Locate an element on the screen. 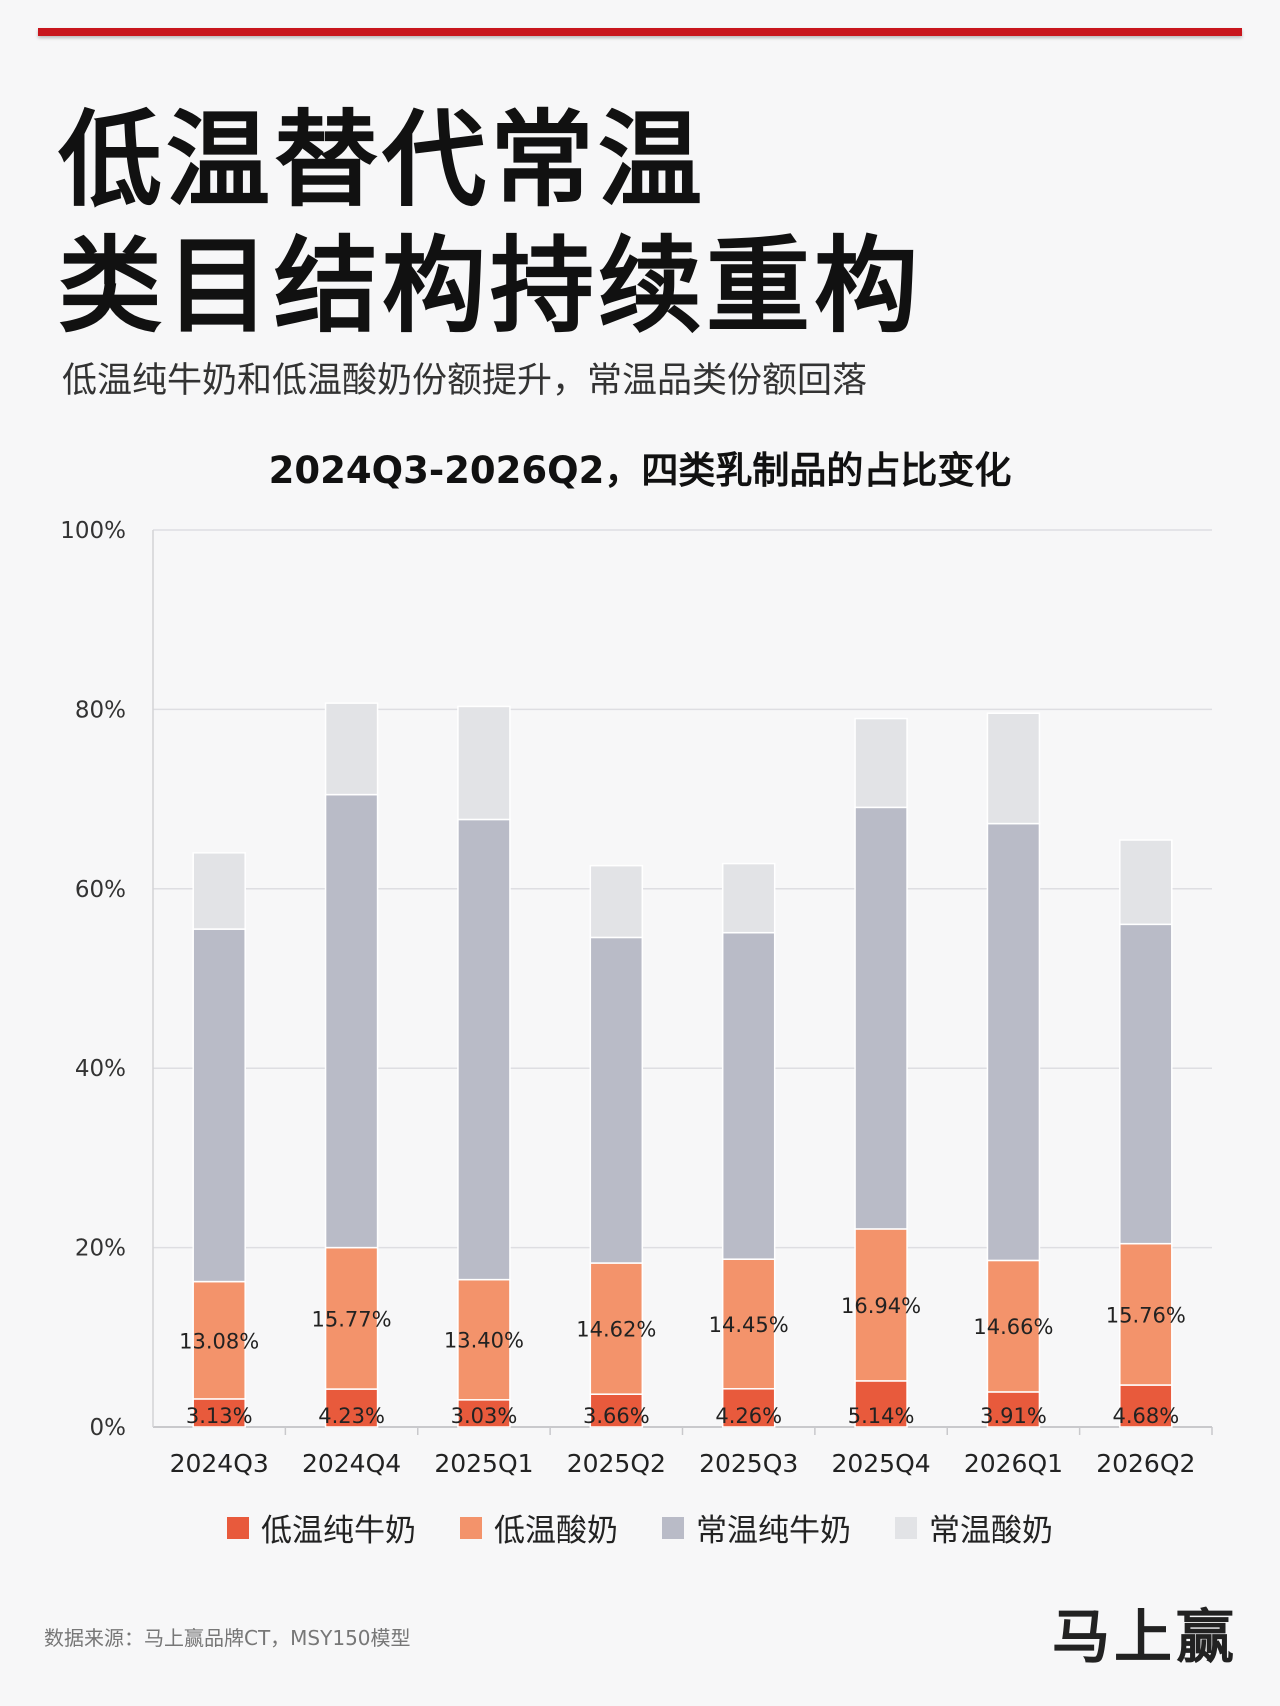  data-label: 14.45% is located at coordinates (749, 1325).